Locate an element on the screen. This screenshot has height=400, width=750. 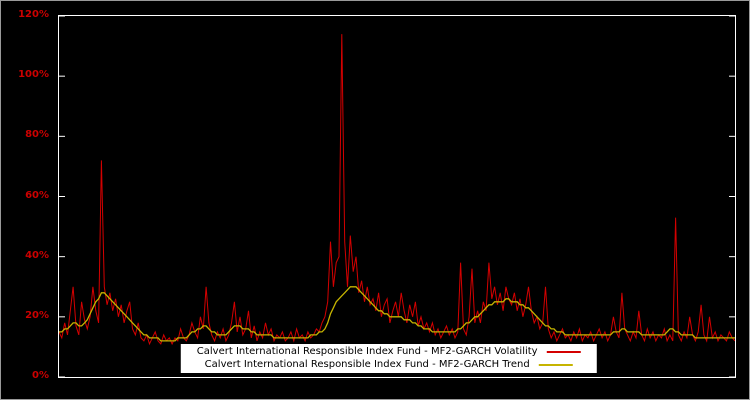
y-tick-label: 60% is located at coordinates (37, 195).